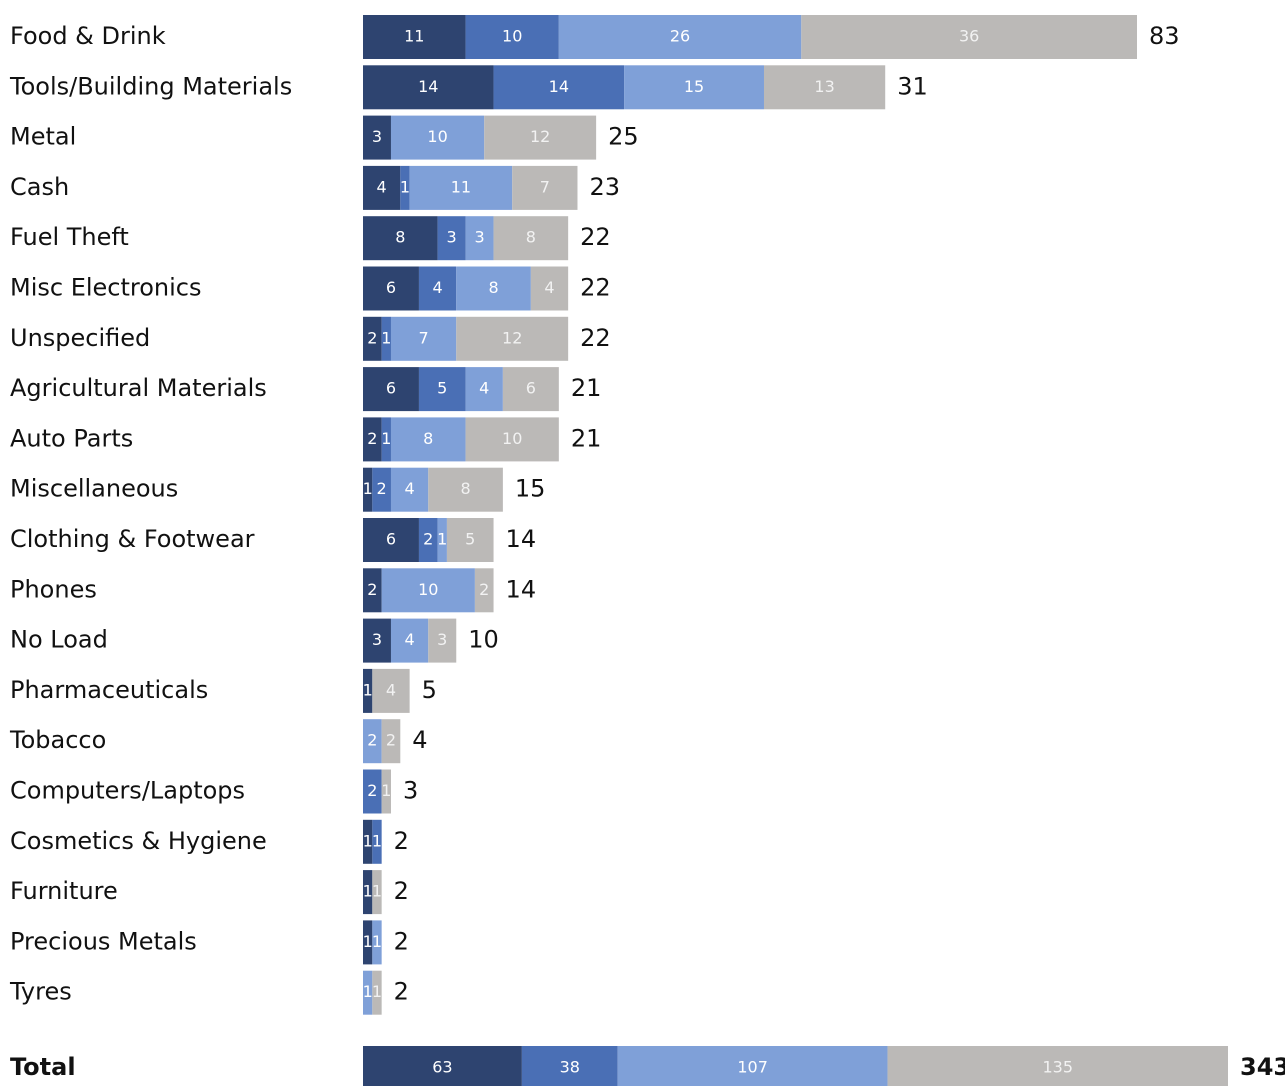 This screenshot has height=1086, width=1285. I want to click on category-label: Tyres, so click(40, 992).